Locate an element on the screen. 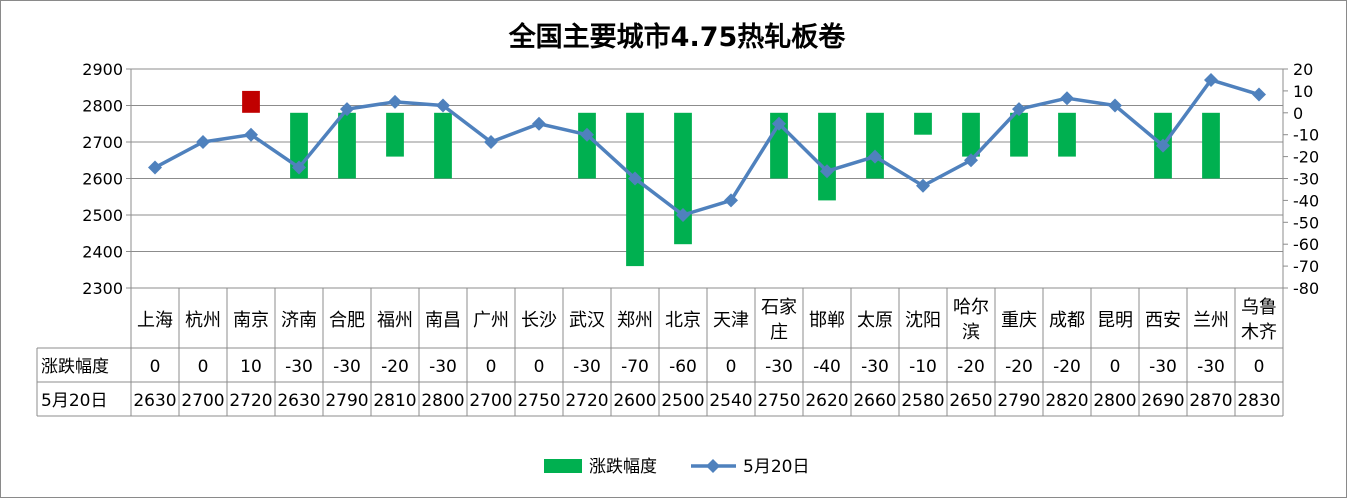 This screenshot has width=1347, height=498. y-right-tick-label: 20 is located at coordinates (1303, 69).